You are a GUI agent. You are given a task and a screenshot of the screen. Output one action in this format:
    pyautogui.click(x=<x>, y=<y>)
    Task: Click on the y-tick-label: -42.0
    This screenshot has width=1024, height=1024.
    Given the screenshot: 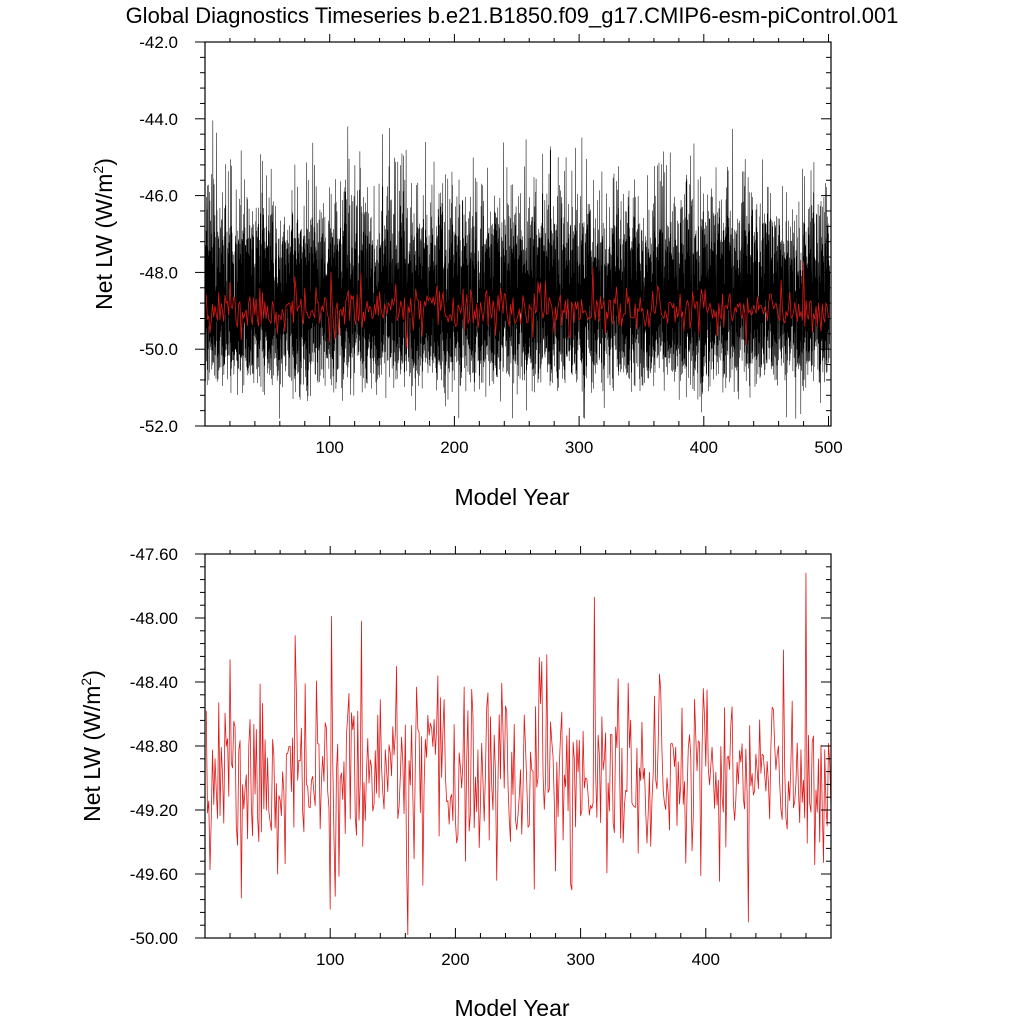 What is the action you would take?
    pyautogui.click(x=158, y=42)
    